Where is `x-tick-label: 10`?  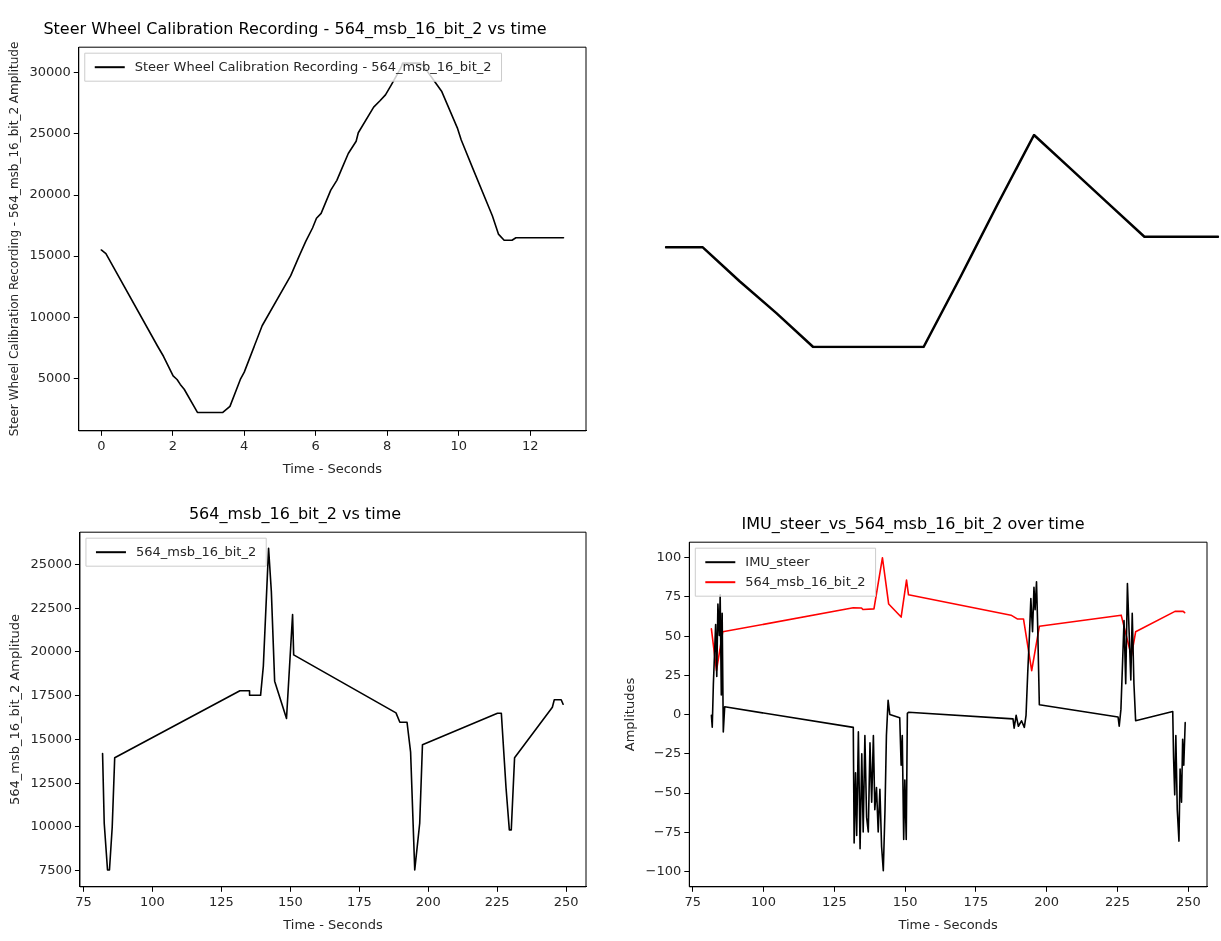
x-tick-label: 10 is located at coordinates (459, 445).